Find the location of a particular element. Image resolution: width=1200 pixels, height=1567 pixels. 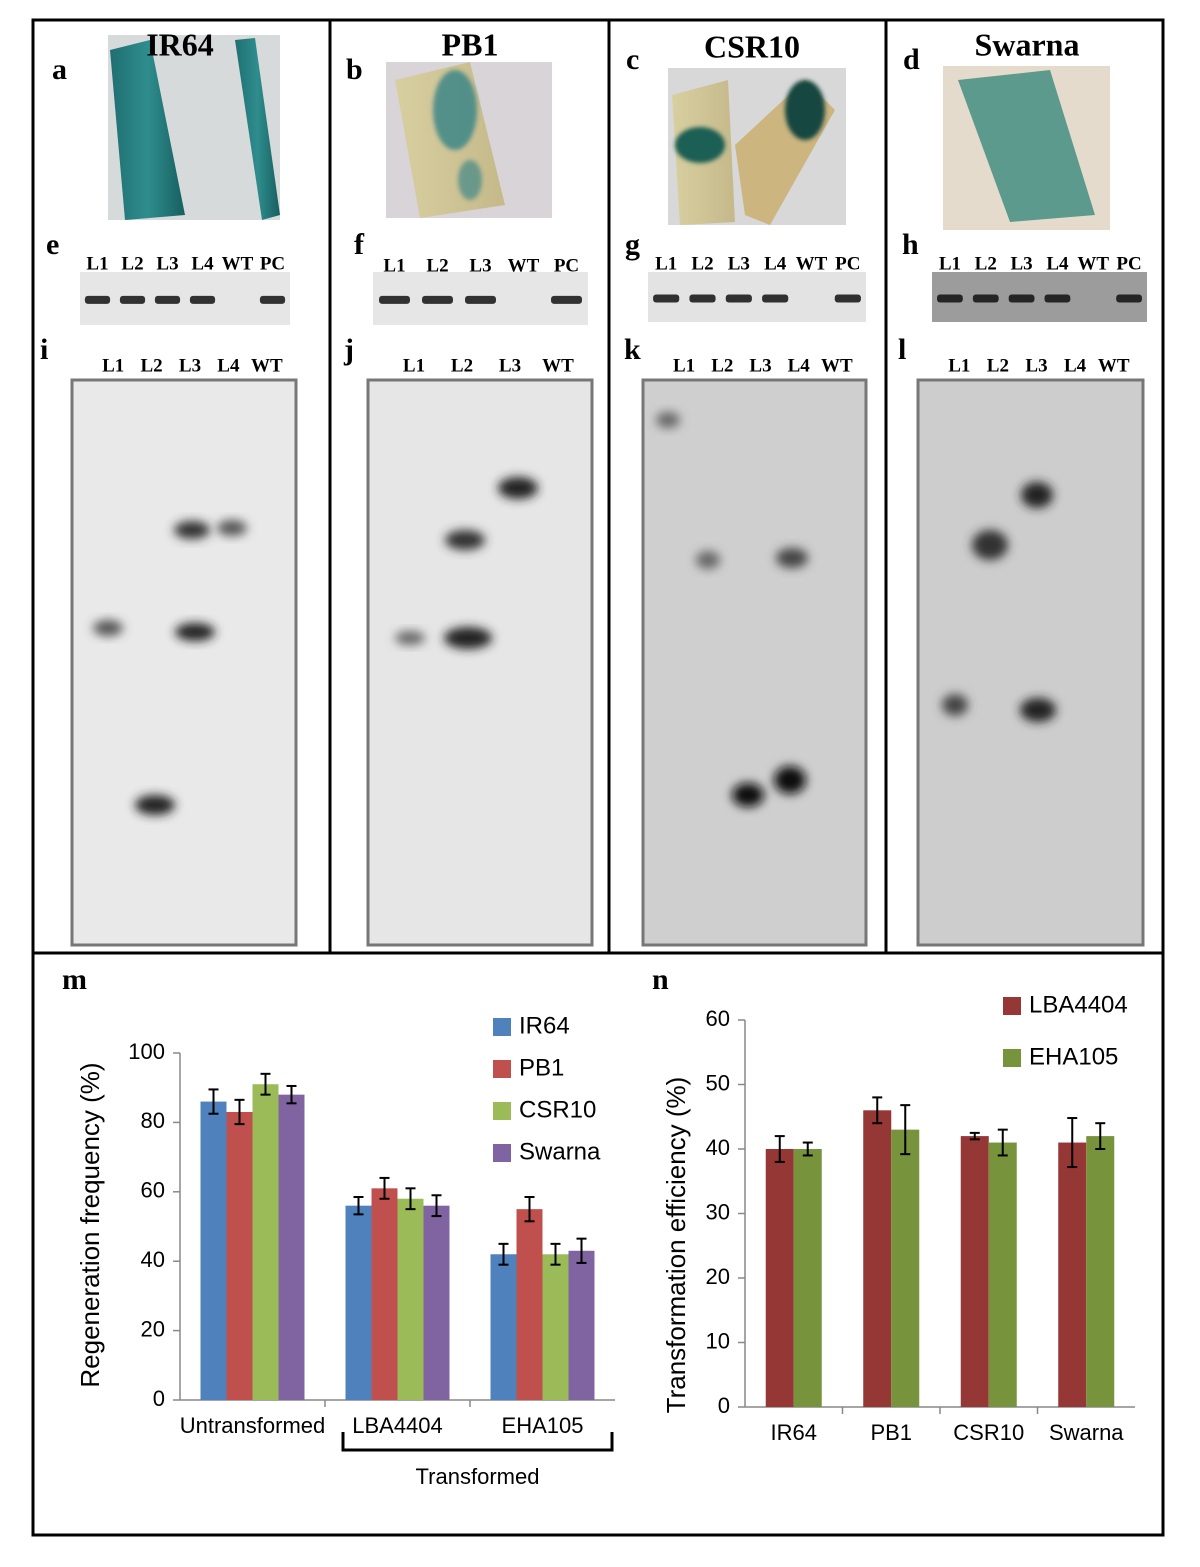

panel-title: Swarna is located at coordinates (1027, 44).